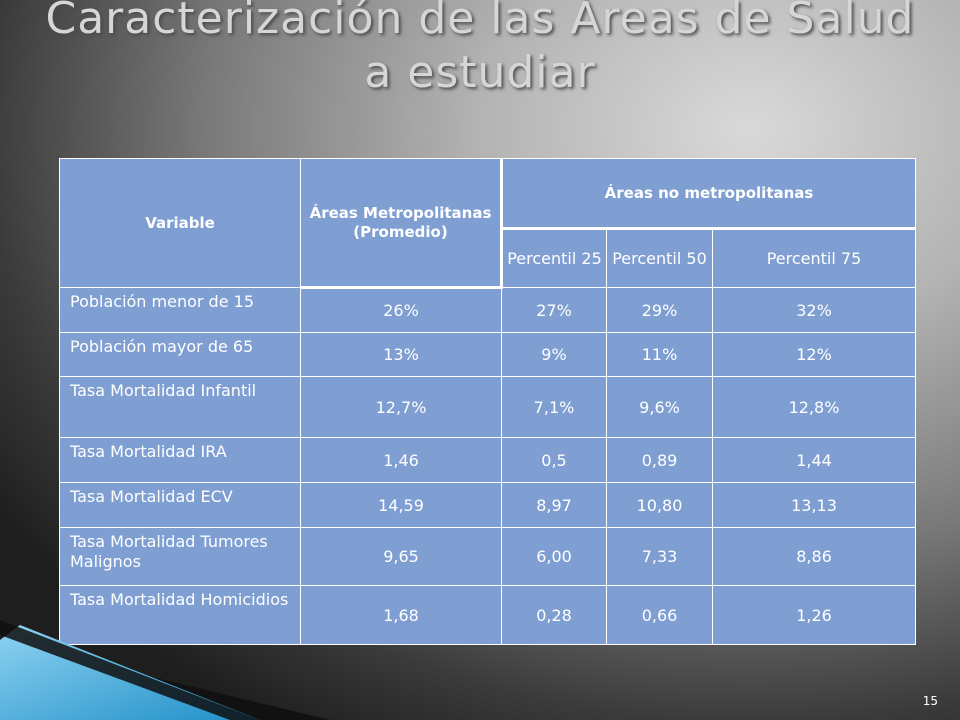 The width and height of the screenshot is (960, 720). What do you see at coordinates (814, 505) in the screenshot?
I see `cell-p75: 13,13` at bounding box center [814, 505].